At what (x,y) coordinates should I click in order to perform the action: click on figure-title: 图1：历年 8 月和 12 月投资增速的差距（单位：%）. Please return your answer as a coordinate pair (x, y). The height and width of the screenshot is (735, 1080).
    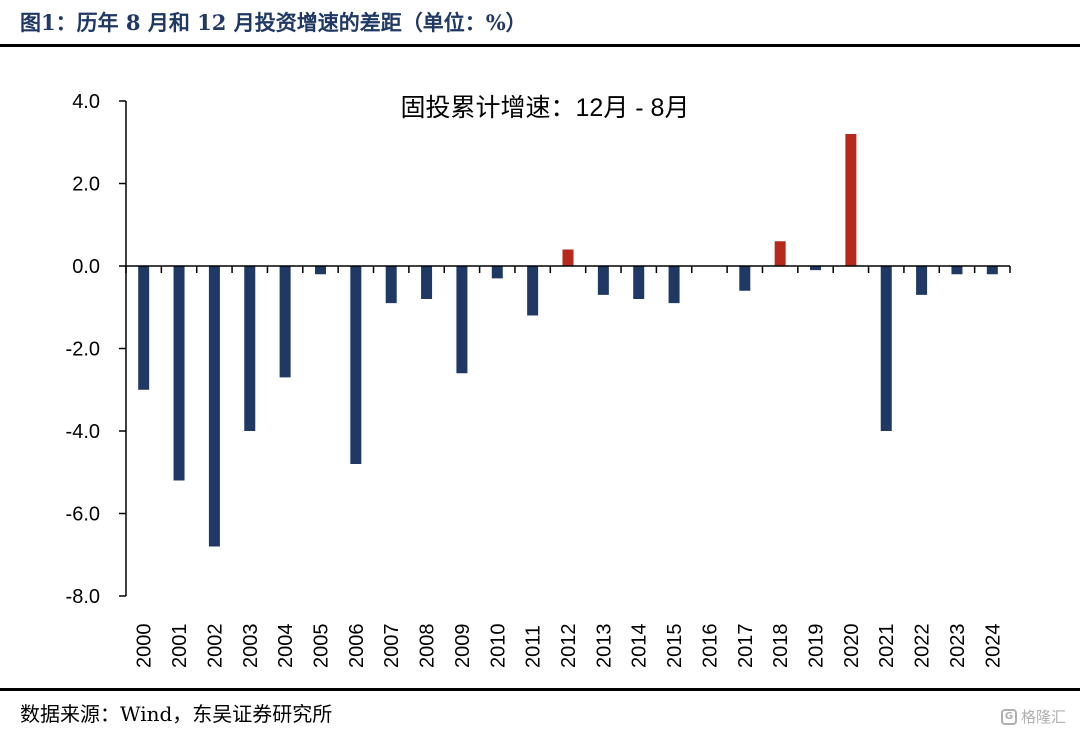
    Looking at the image, I should click on (273, 22).